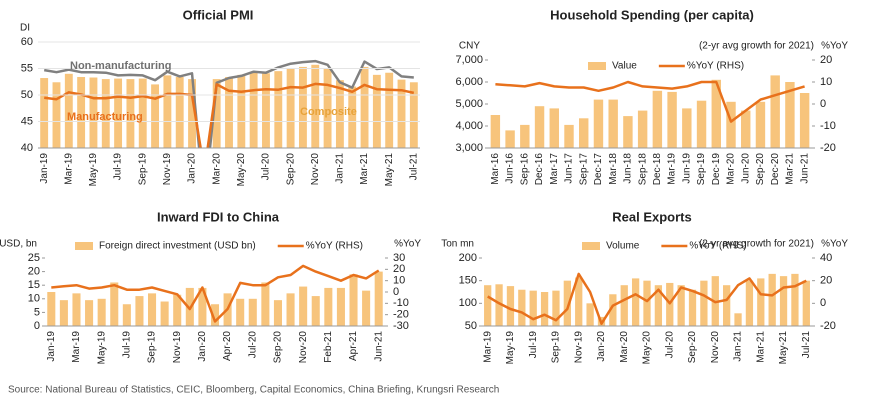  What do you see at coordinates (647, 348) in the screenshot?
I see `x-tick-label: May-20` at bounding box center [647, 348].